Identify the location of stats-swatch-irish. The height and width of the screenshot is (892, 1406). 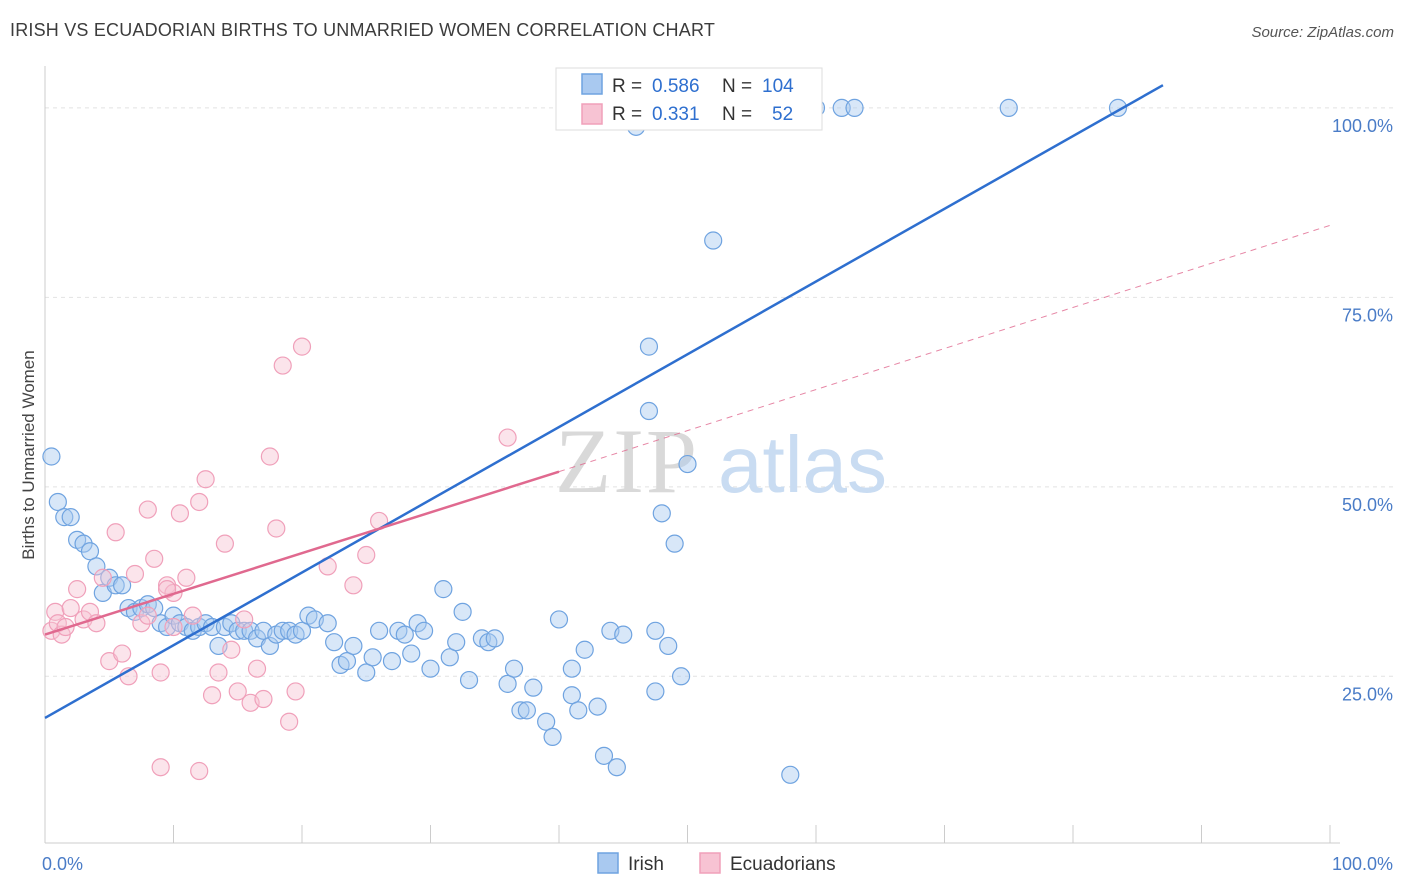
(592, 84).